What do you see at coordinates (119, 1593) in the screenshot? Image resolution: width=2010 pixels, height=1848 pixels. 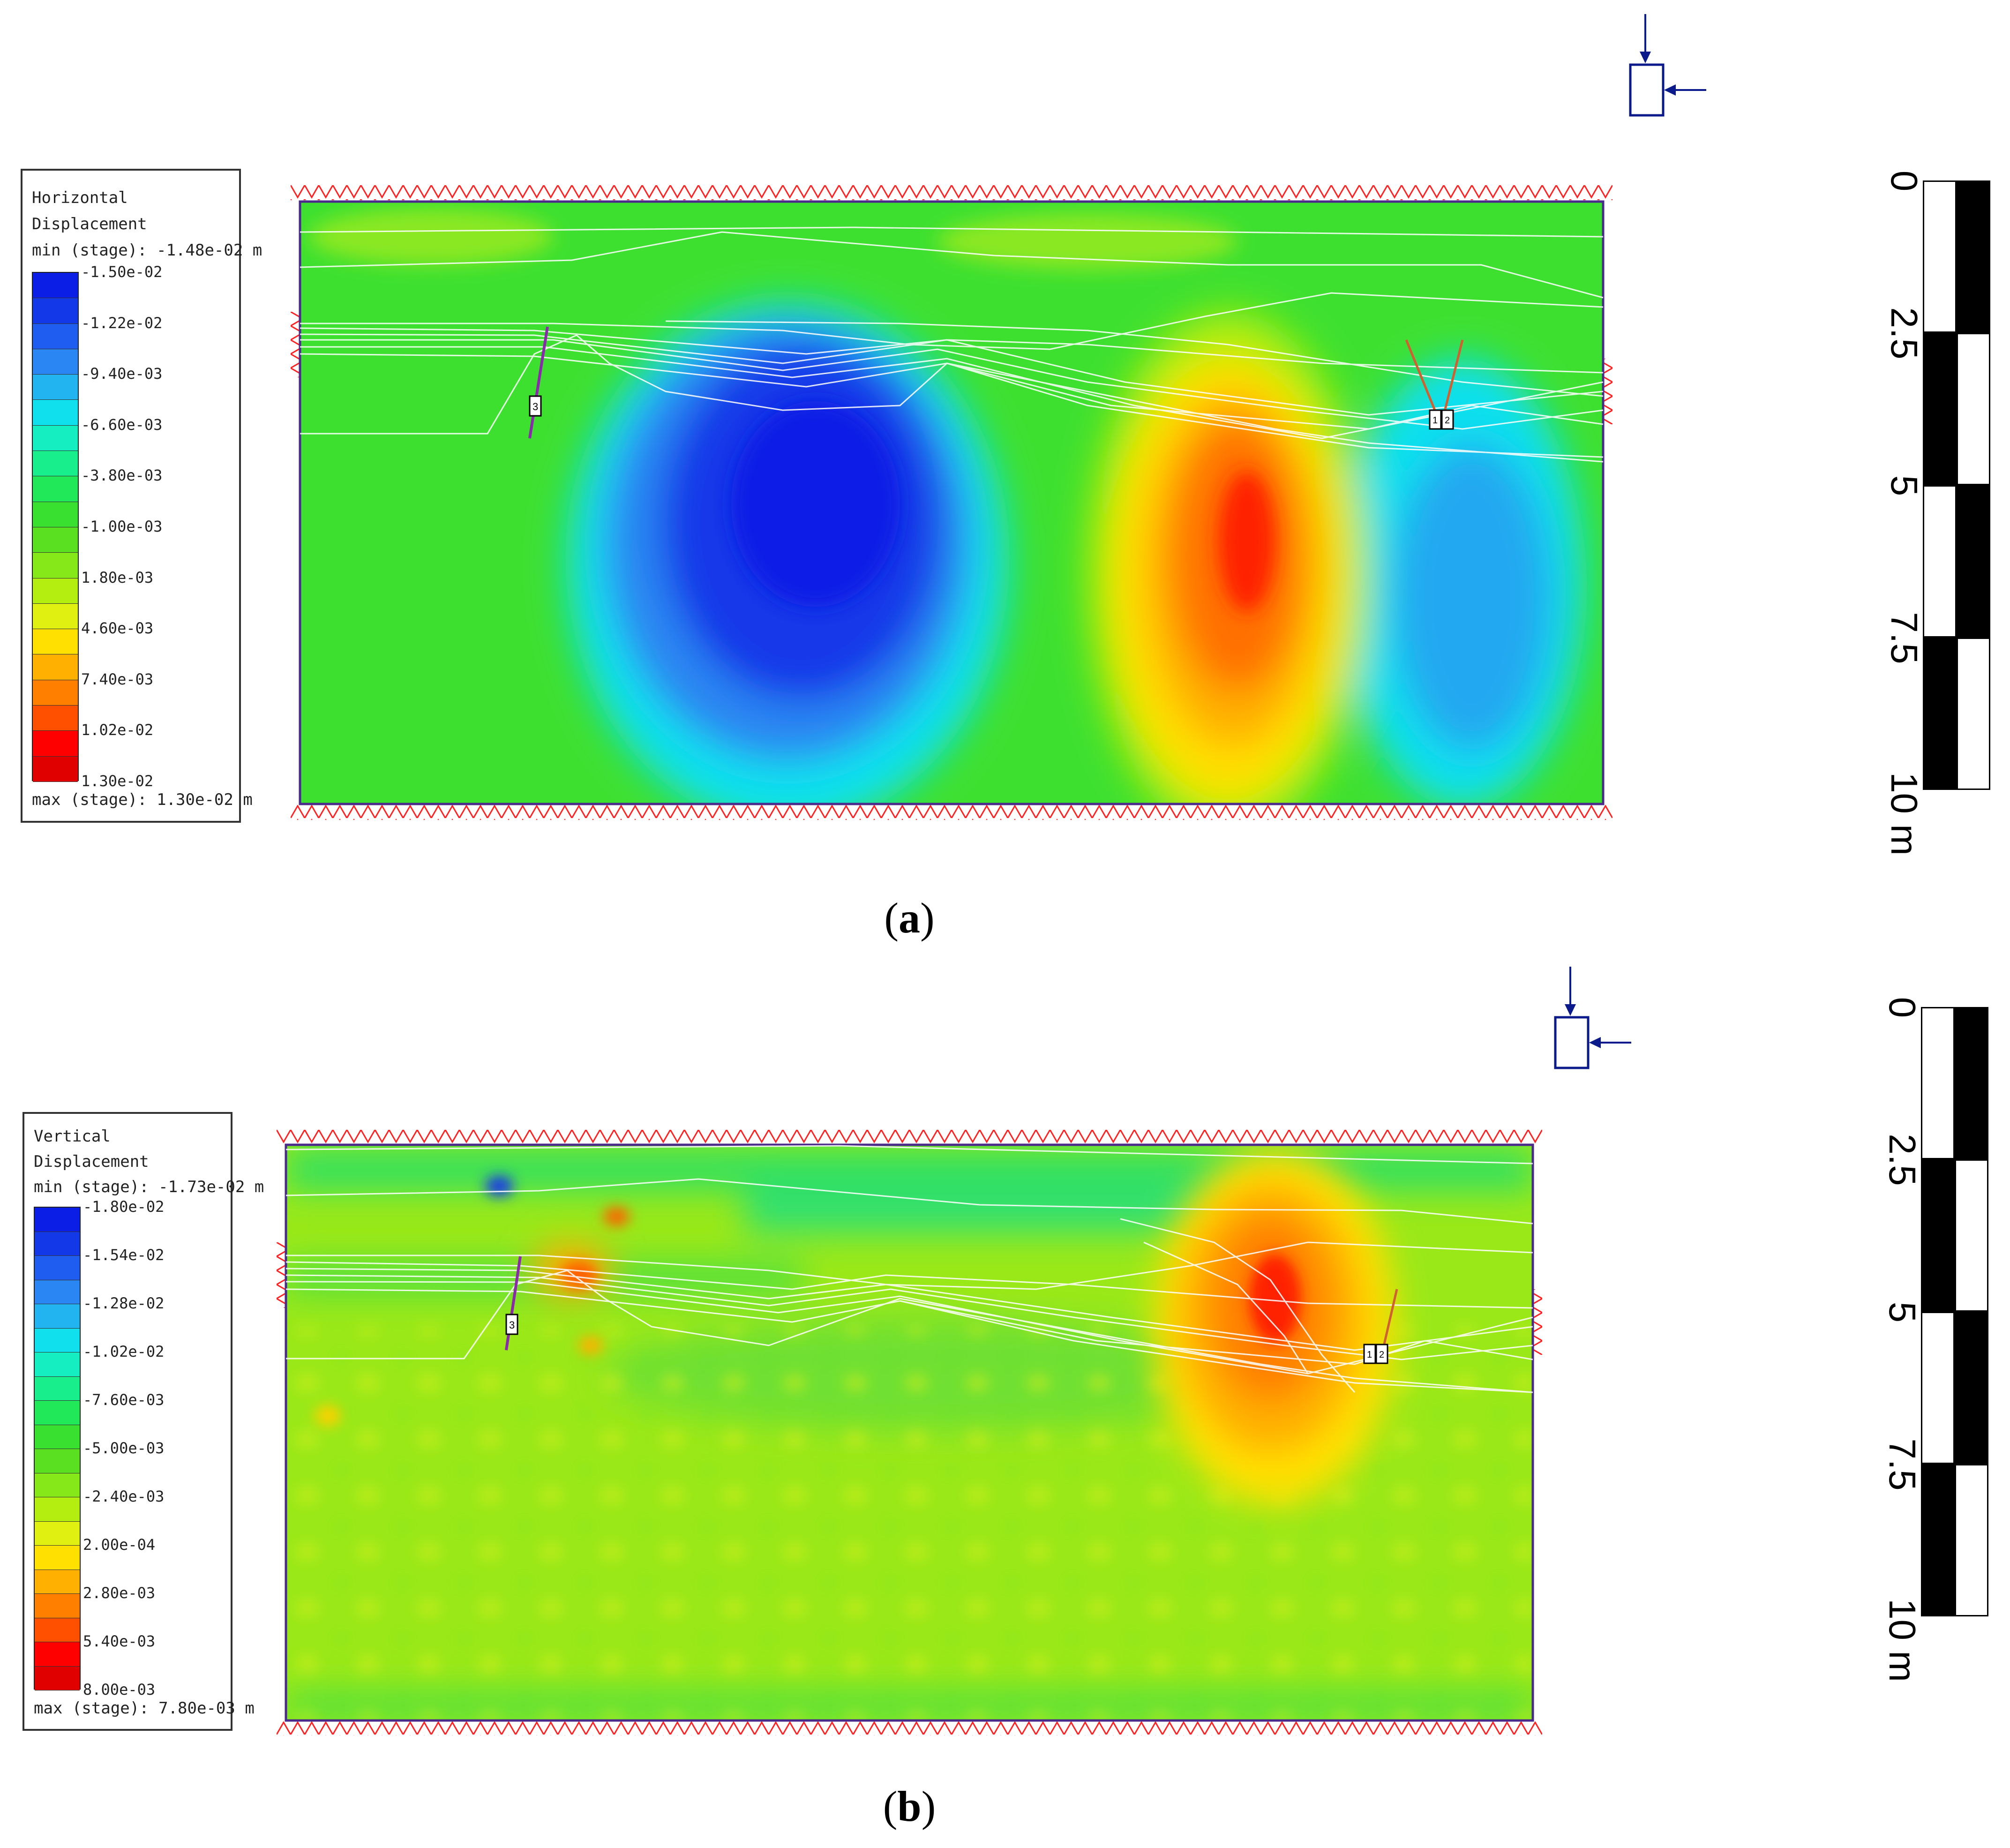 I see `legend-tick-label: 2.80e-03` at bounding box center [119, 1593].